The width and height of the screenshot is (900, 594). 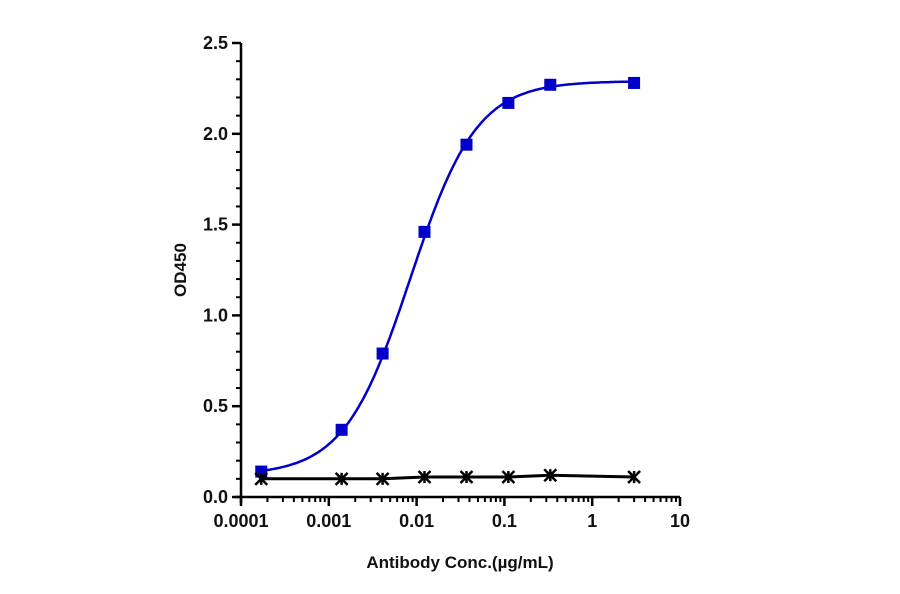 What do you see at coordinates (215, 225) in the screenshot?
I see `y-tick-label: 1.5` at bounding box center [215, 225].